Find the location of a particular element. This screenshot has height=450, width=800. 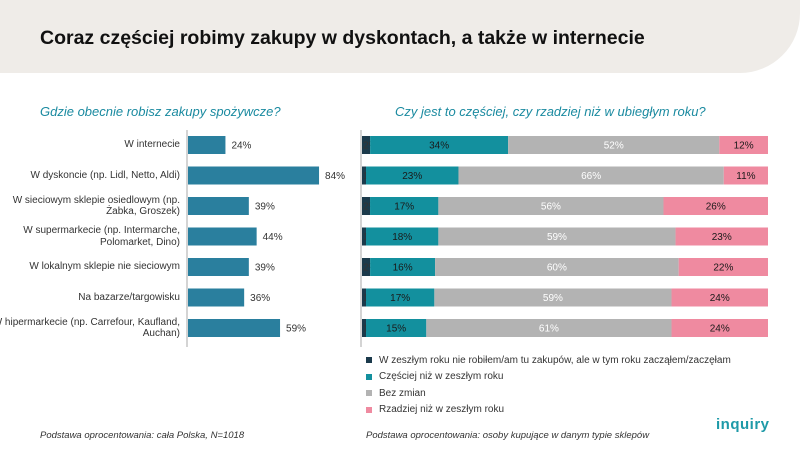

left-chart-subtitle: Gdzie obecnie robisz zakupy spożywcze? is located at coordinates (160, 111).